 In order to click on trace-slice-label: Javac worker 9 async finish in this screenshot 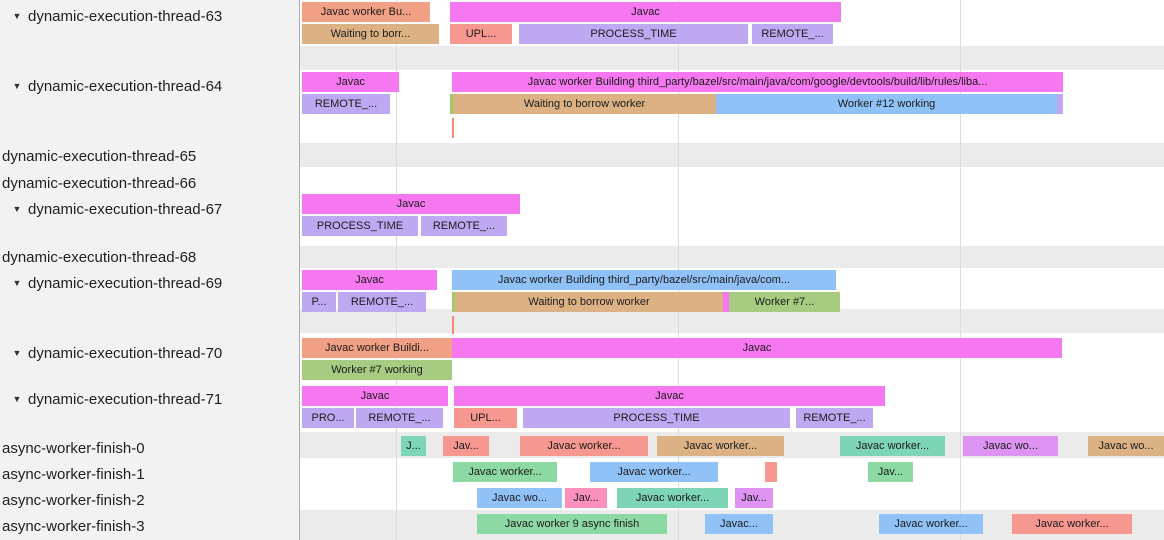, I will do `click(572, 524)`.